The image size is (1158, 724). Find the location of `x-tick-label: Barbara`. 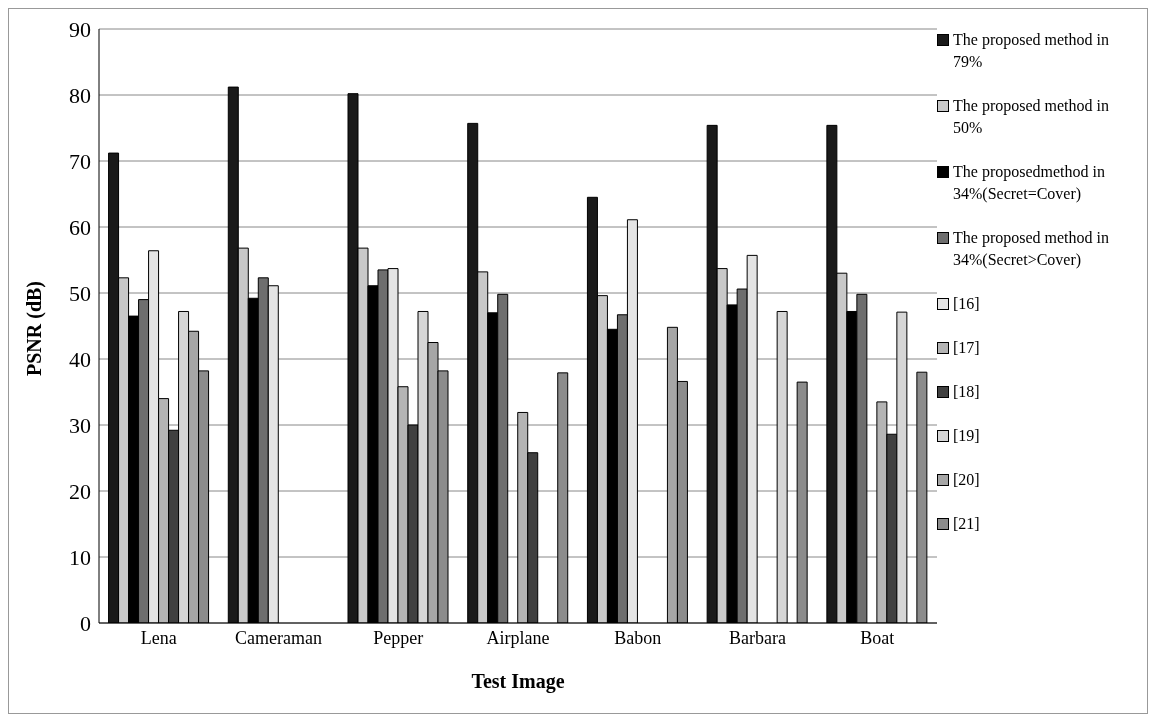

x-tick-label: Barbara is located at coordinates (757, 637).